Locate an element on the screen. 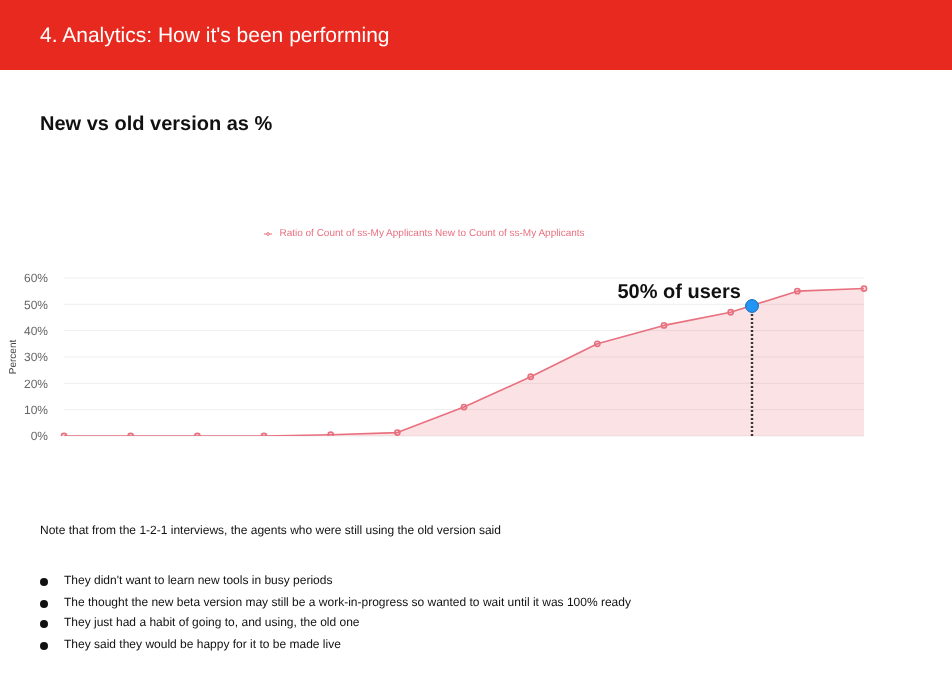 Image resolution: width=952 pixels, height=700 pixels. annotation: 50% of users is located at coordinates (678, 292).